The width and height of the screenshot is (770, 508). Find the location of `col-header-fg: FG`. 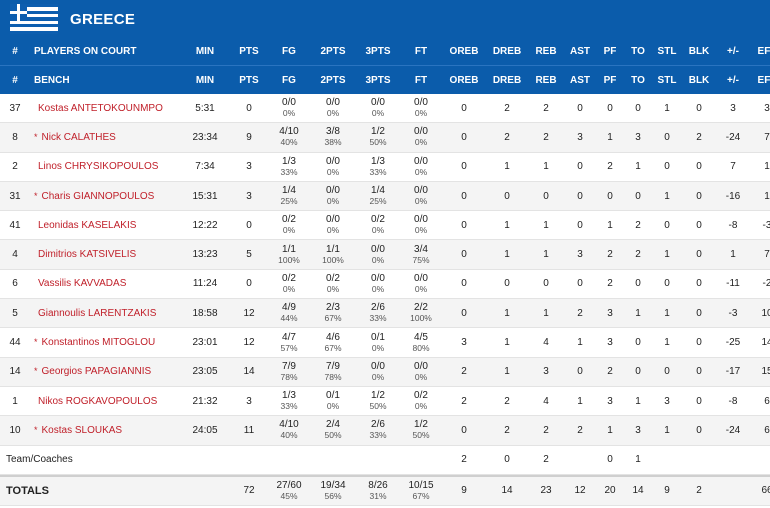

col-header-fg: FG is located at coordinates (289, 80).